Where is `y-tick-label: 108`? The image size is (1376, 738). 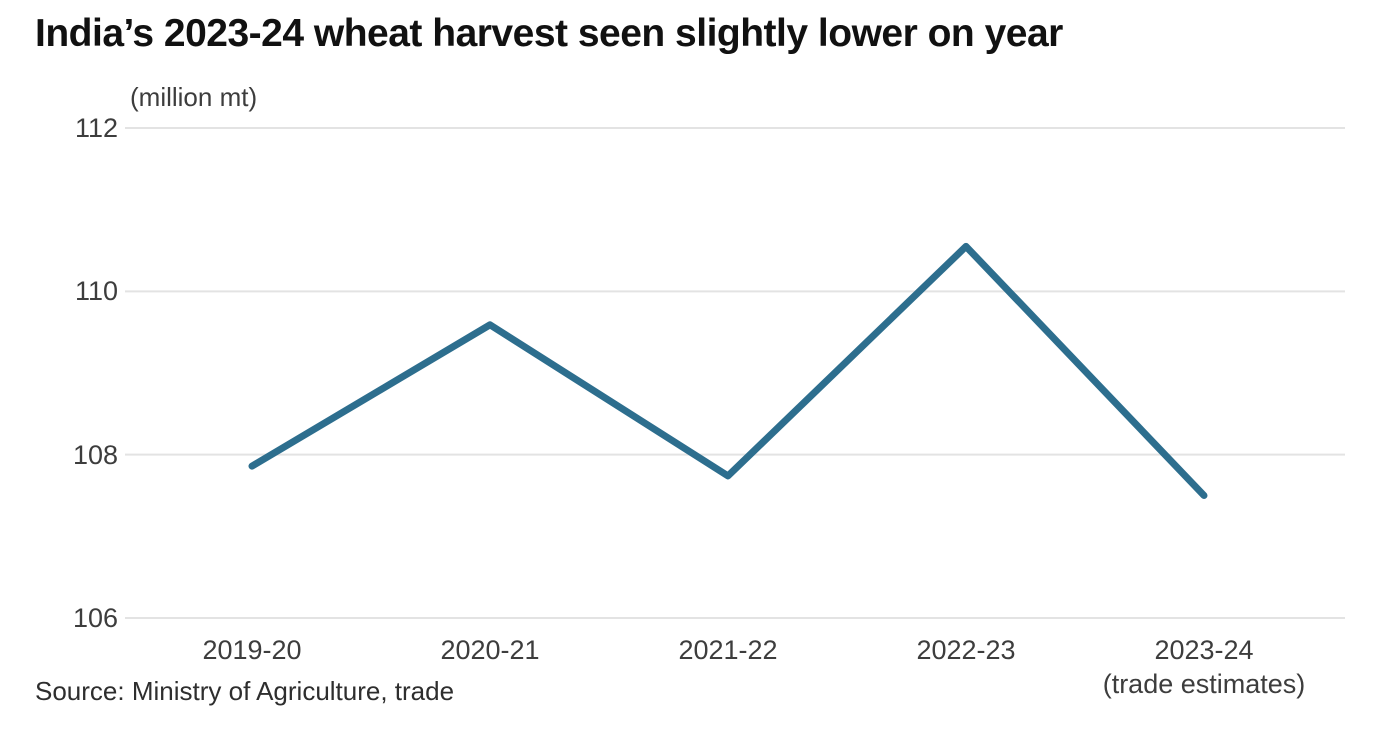 y-tick-label: 108 is located at coordinates (95, 454).